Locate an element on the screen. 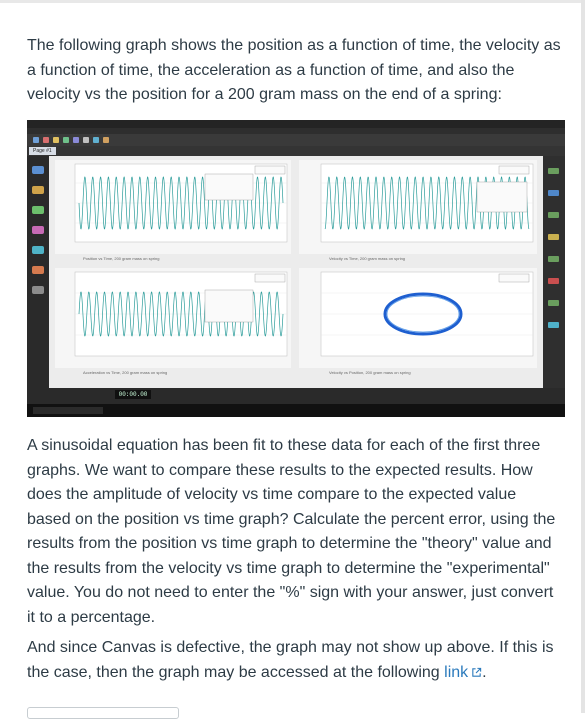 This screenshot has height=719, width=585. window-toolbar is located at coordinates (296, 140).